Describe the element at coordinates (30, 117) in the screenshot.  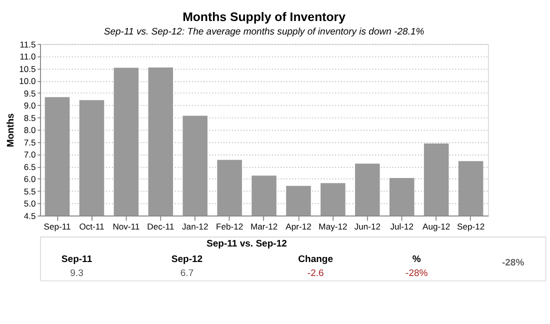
I see `y-tick-label: 8.5` at that location.